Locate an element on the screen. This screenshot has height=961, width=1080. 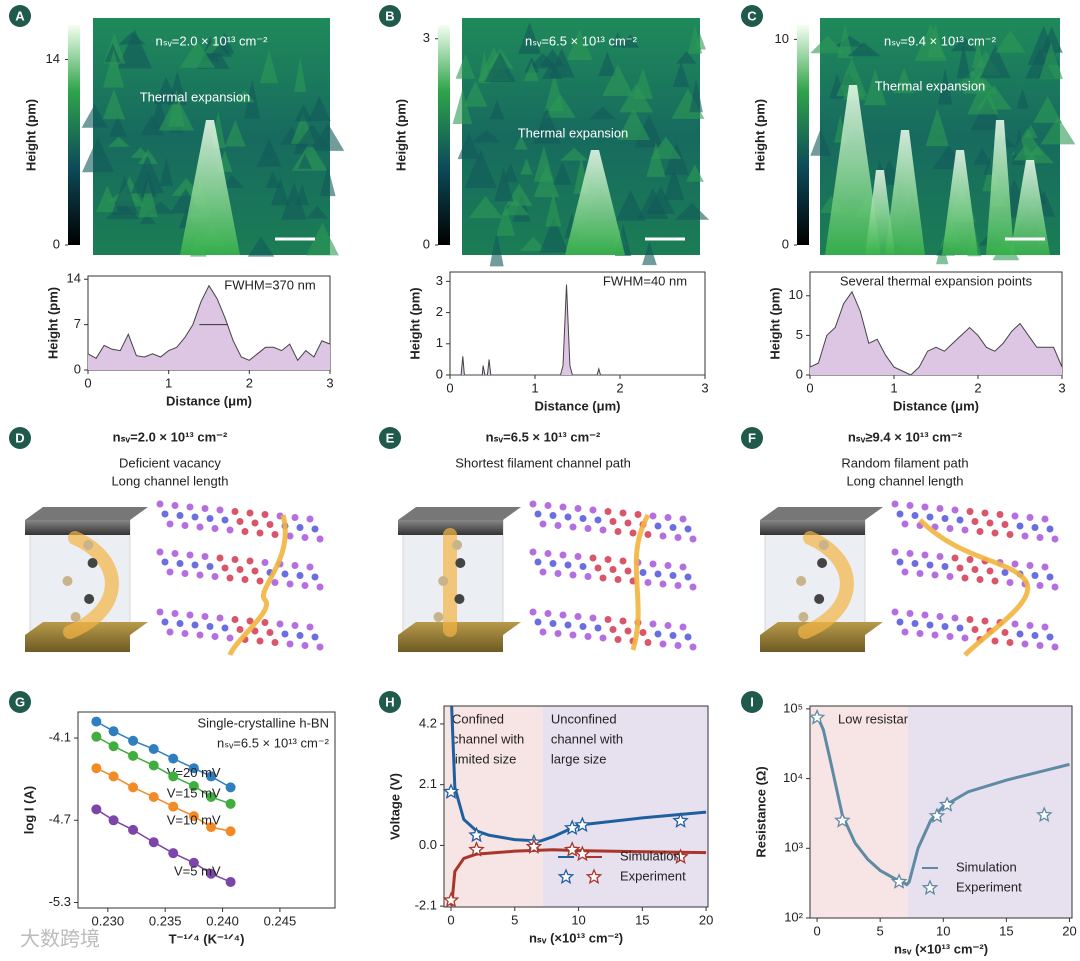
x-tick-label: 0 is located at coordinates (816, 930).